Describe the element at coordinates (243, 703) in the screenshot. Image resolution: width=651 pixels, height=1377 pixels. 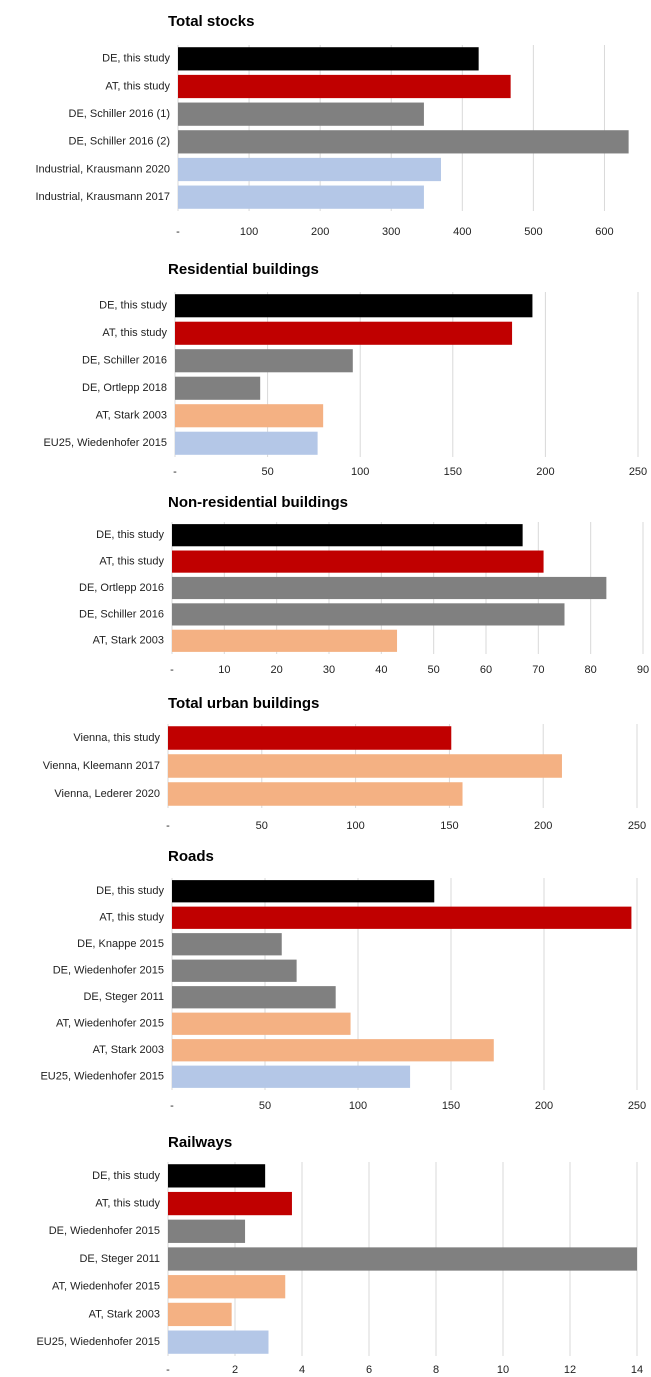
I see `chart-title: Total urban buildings` at that location.